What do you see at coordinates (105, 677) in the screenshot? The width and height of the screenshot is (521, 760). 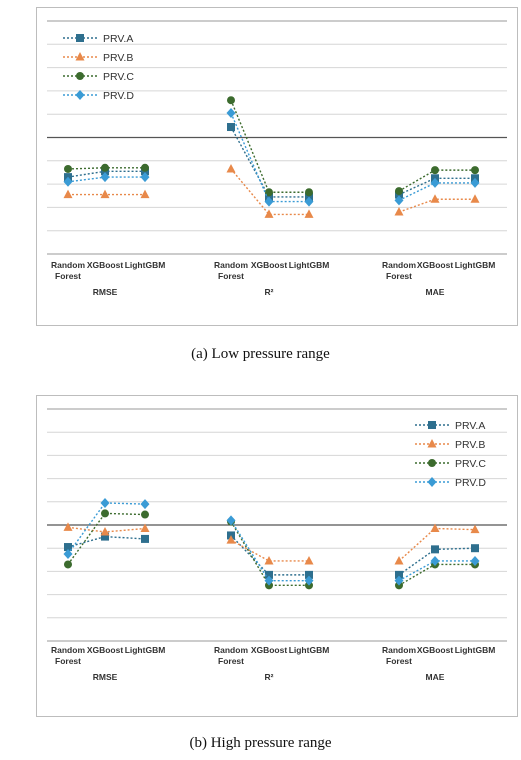 I see `group-label: RMSE` at bounding box center [105, 677].